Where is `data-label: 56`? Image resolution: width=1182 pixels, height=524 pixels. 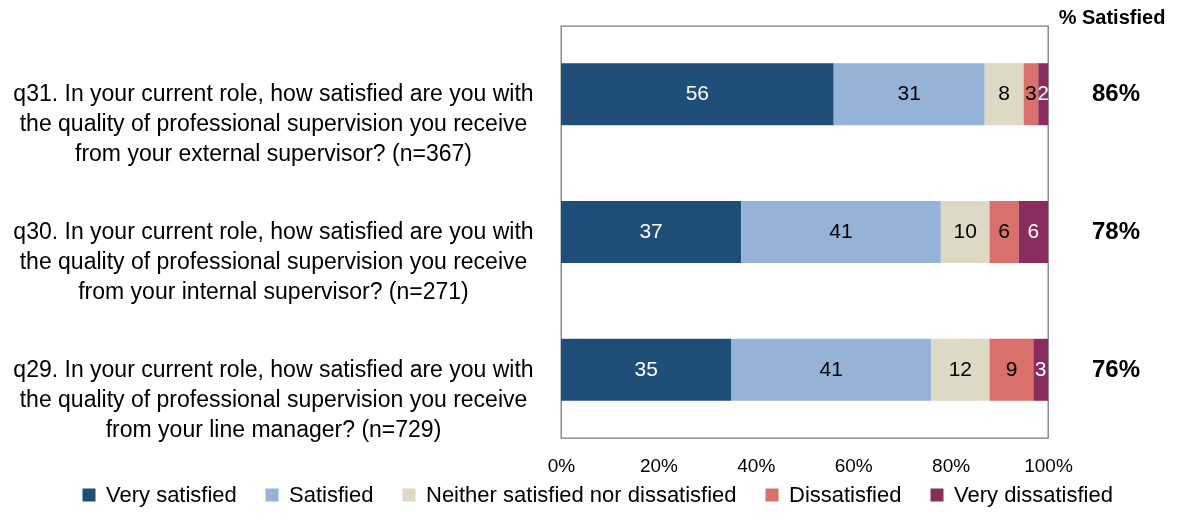
data-label: 56 is located at coordinates (697, 93).